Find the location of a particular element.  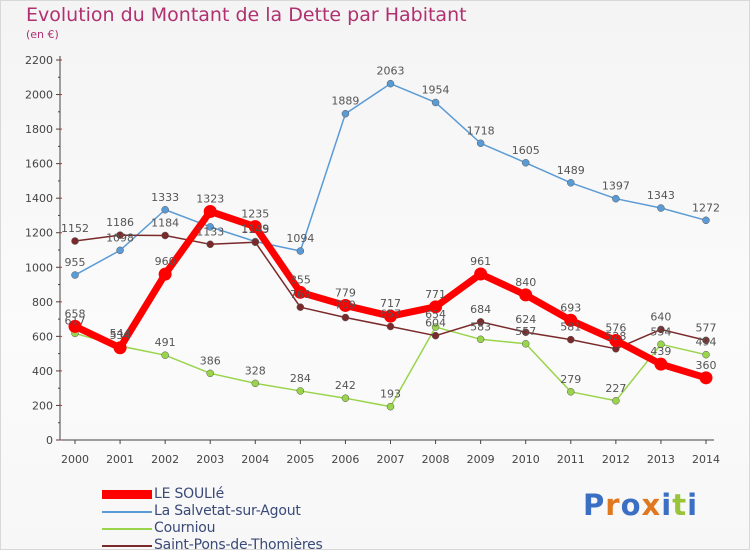

logo-letter: t is located at coordinates (680, 505).